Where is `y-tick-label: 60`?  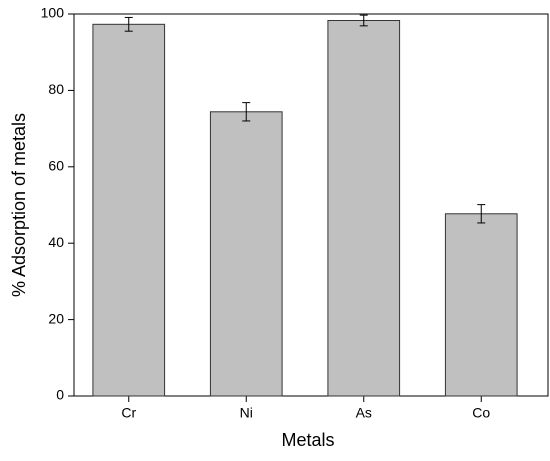
y-tick-label: 60 is located at coordinates (56, 166).